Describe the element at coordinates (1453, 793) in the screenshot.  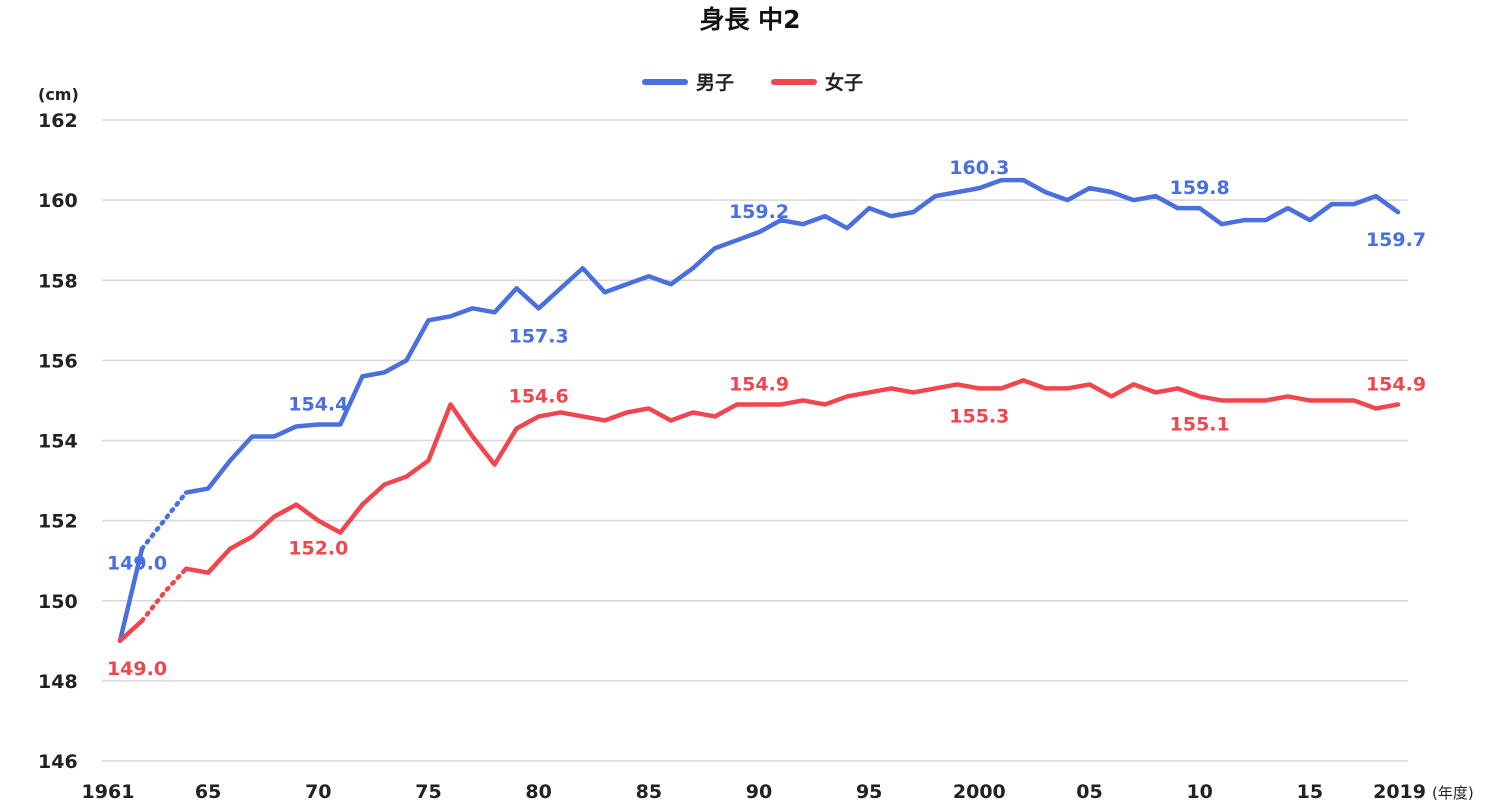
I see `x-axis-unit: (年度)` at that location.